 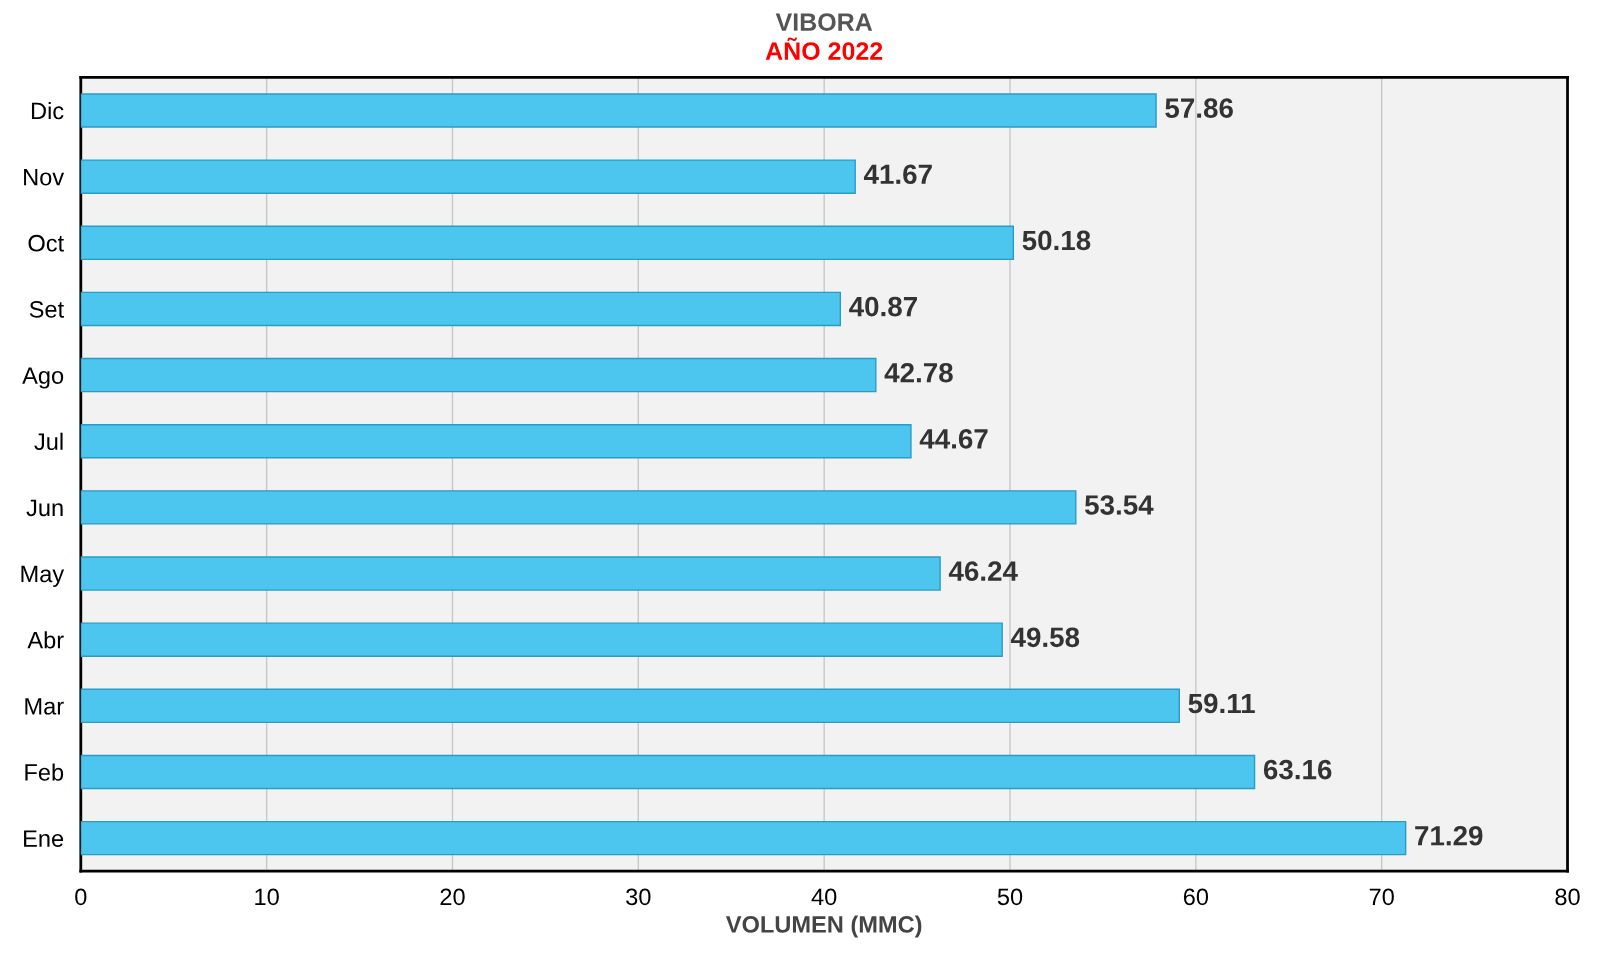 What do you see at coordinates (452, 897) in the screenshot?
I see `x-tick-label: 20` at bounding box center [452, 897].